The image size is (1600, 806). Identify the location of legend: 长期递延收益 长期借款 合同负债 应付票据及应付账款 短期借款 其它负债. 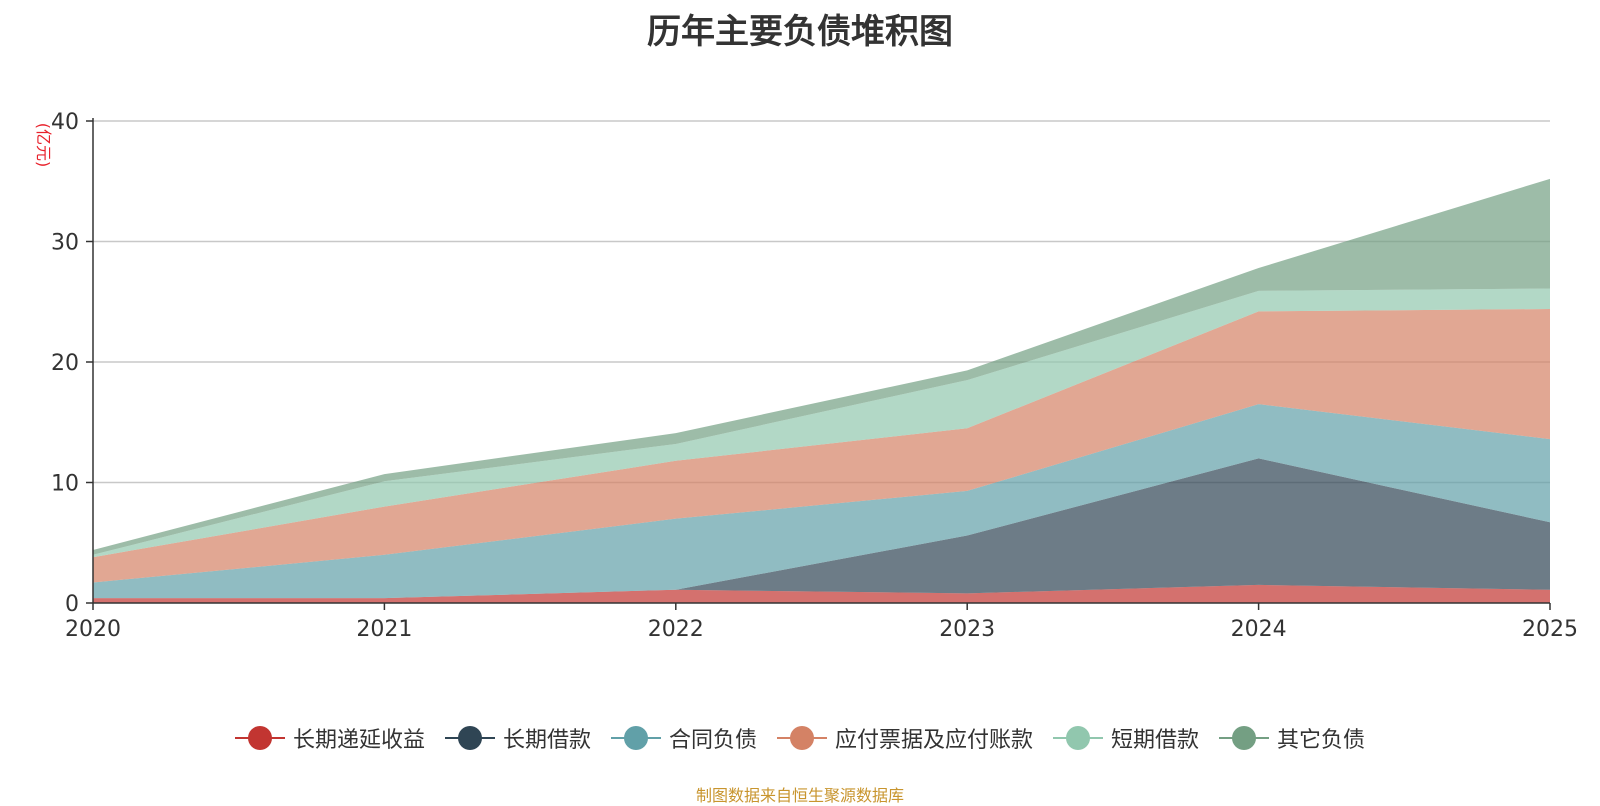
(800, 738).